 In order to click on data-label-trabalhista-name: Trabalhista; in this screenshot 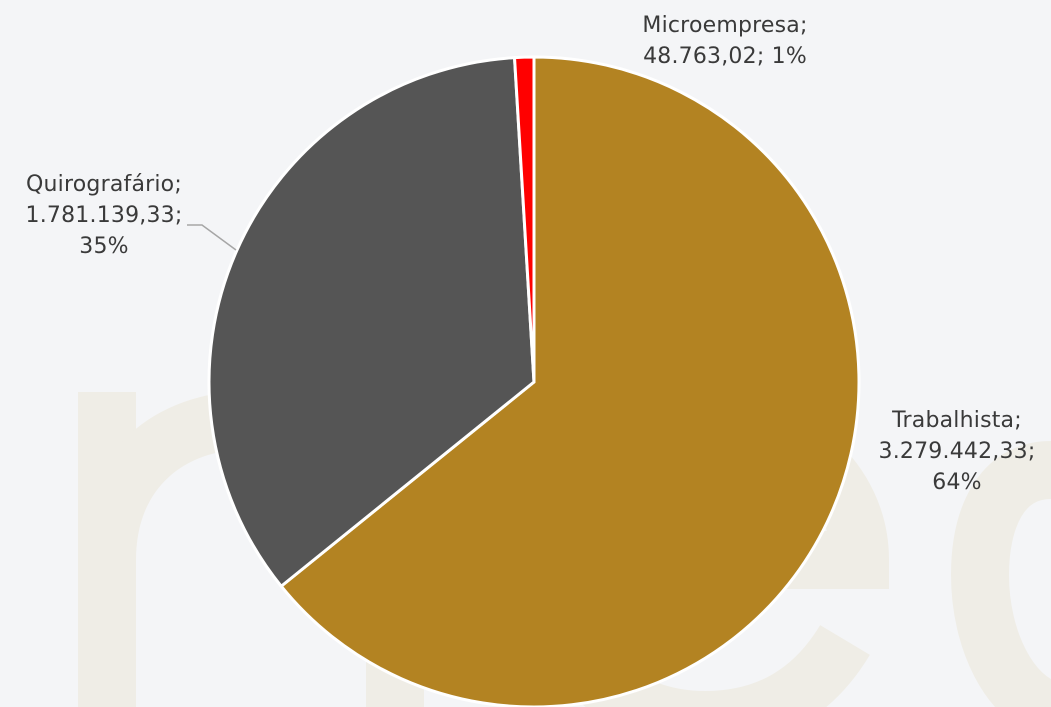, I will do `click(957, 420)`.